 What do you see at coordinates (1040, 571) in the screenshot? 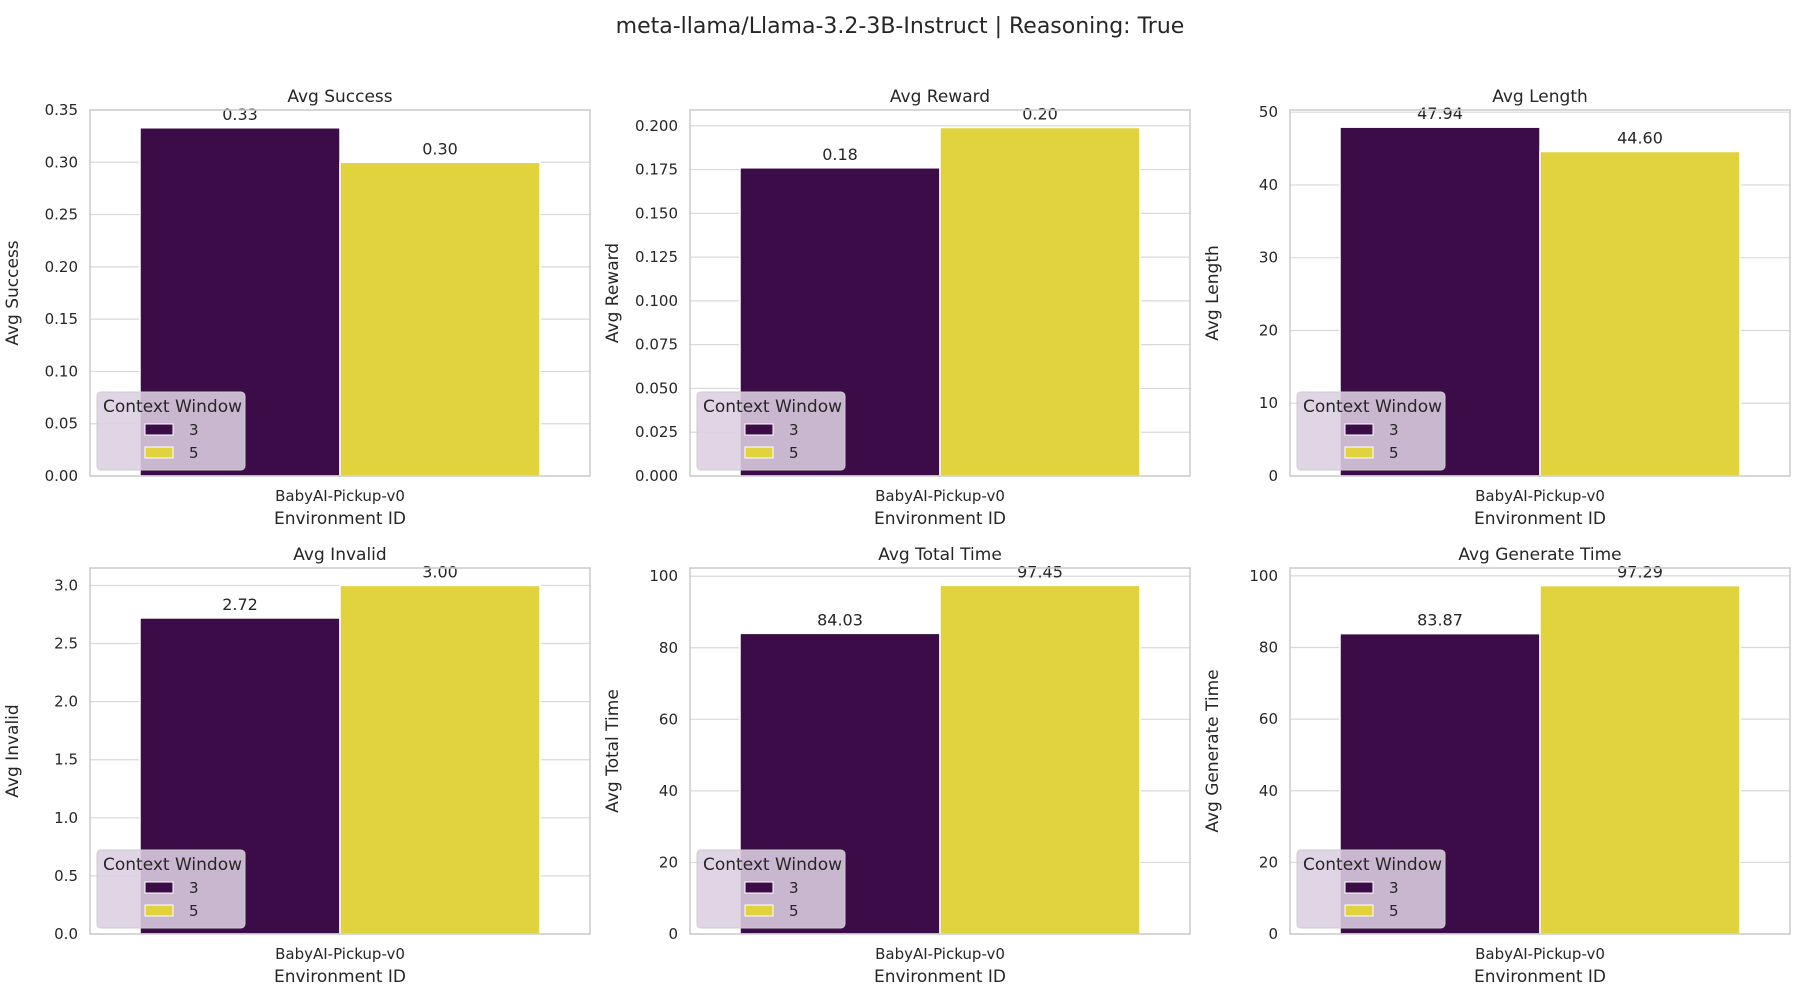
I see `data-label: 97.45` at bounding box center [1040, 571].